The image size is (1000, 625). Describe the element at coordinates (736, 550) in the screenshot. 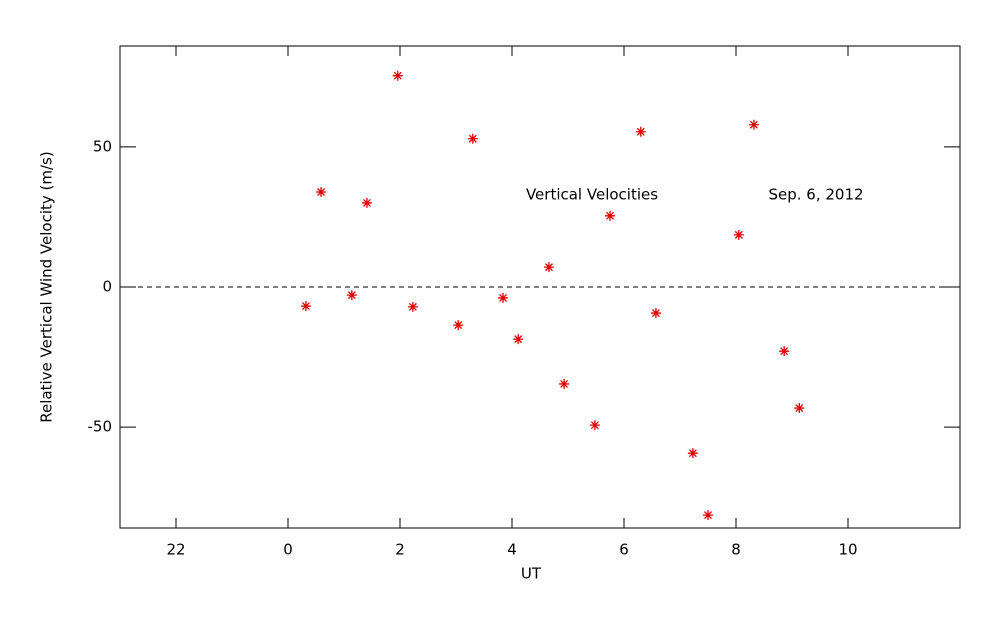

I see `x-tick-label: 8` at that location.